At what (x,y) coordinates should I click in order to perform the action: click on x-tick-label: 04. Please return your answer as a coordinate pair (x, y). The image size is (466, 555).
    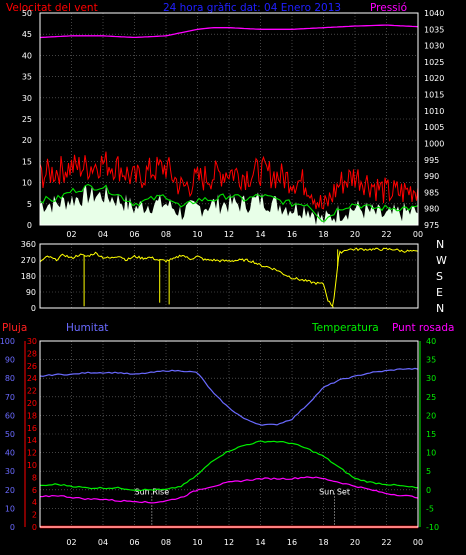
    Looking at the image, I should click on (103, 234).